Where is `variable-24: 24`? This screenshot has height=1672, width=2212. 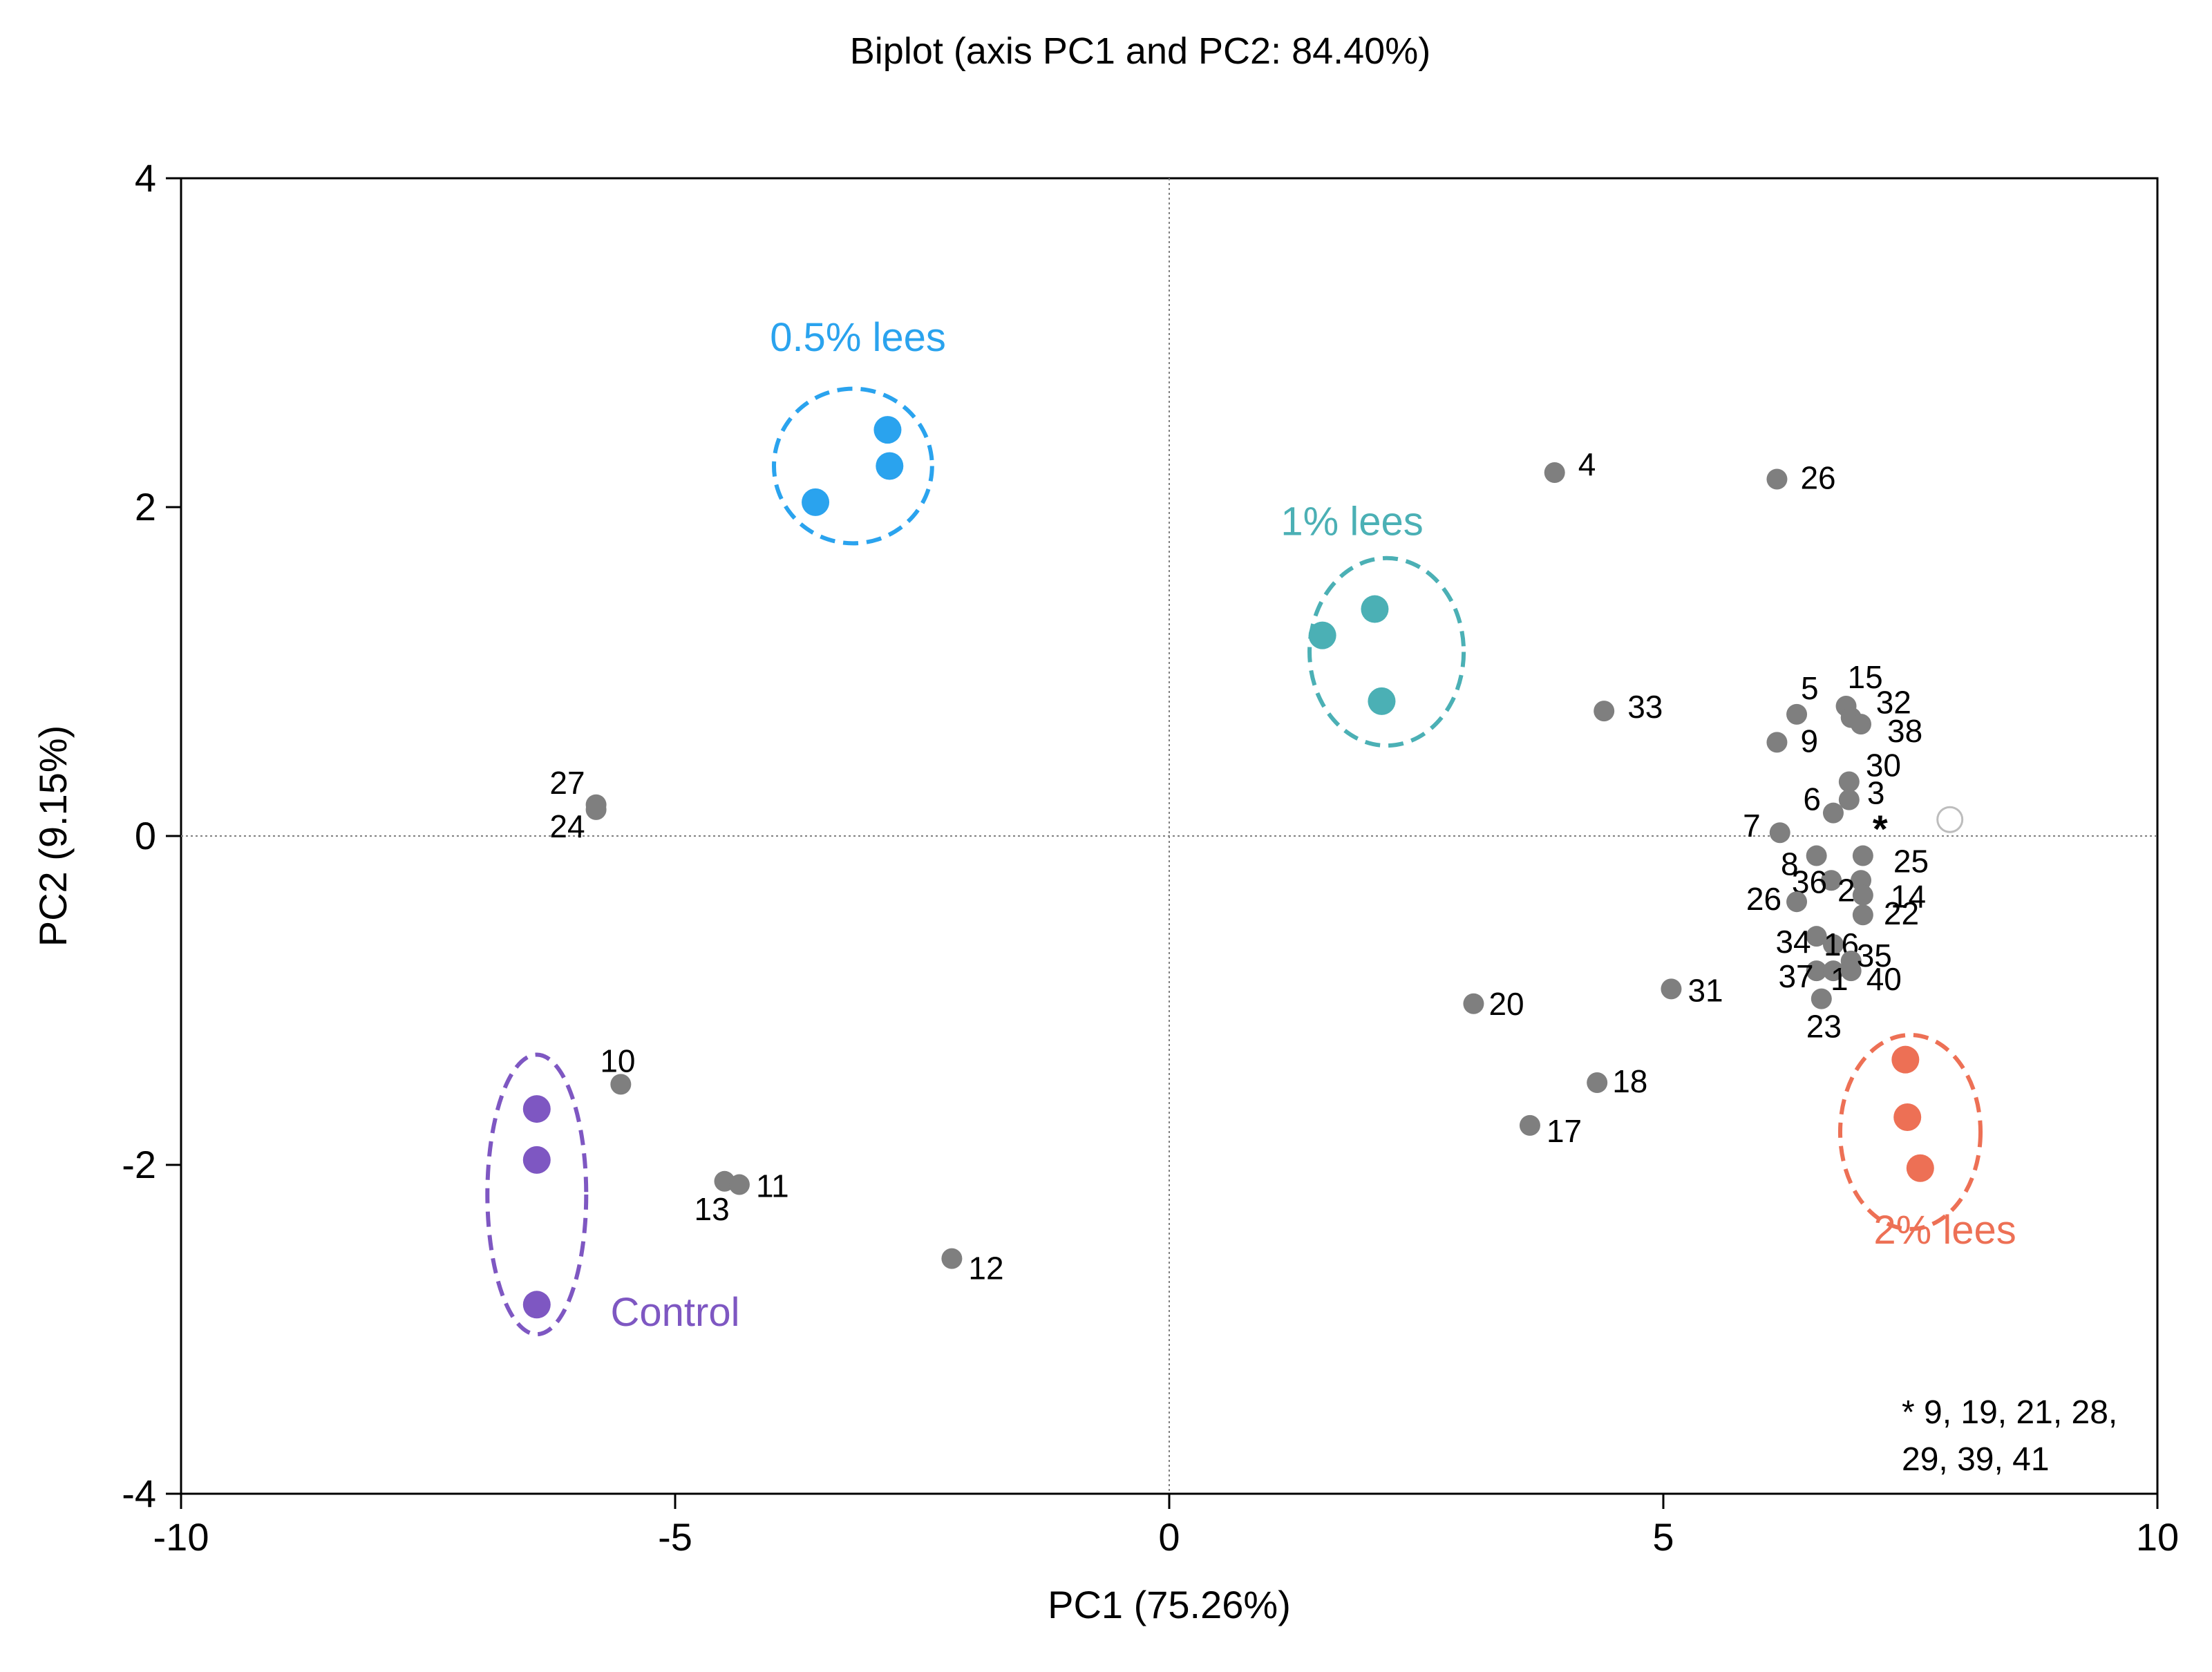
variable-24: 24 is located at coordinates (578, 821).